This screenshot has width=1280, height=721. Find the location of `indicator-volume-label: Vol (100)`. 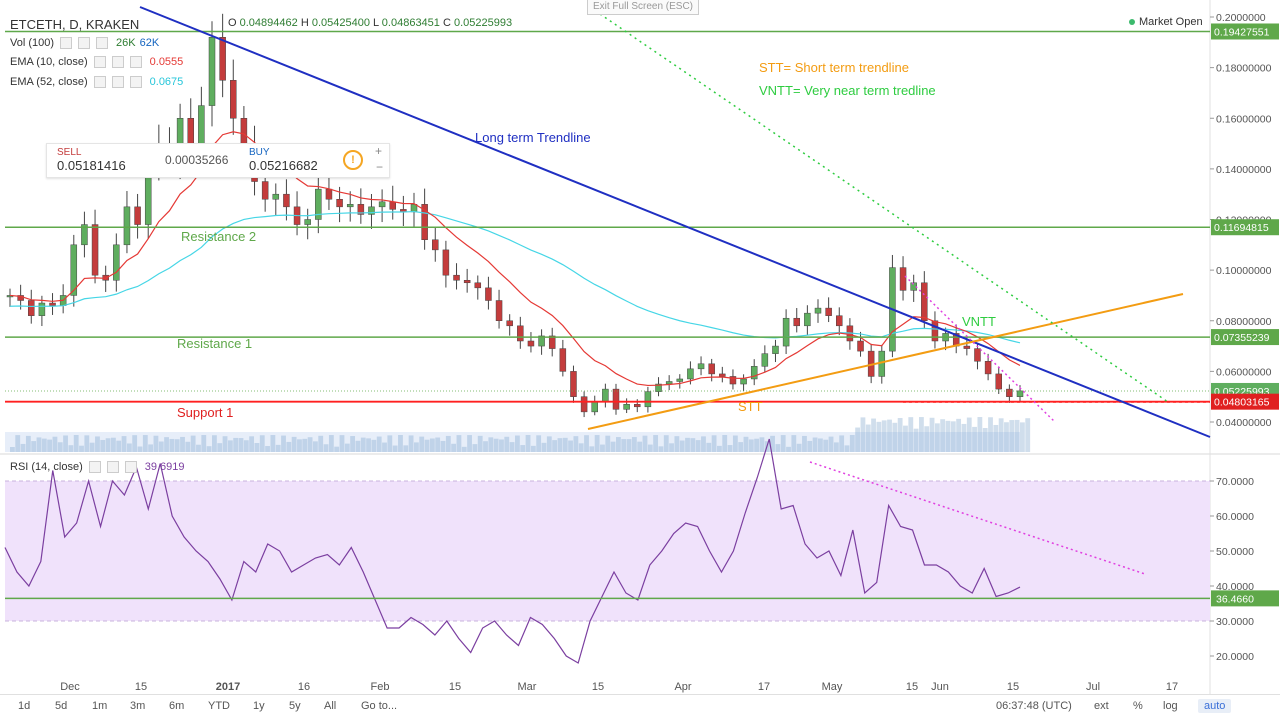

indicator-volume-label: Vol (100) is located at coordinates (32, 43).